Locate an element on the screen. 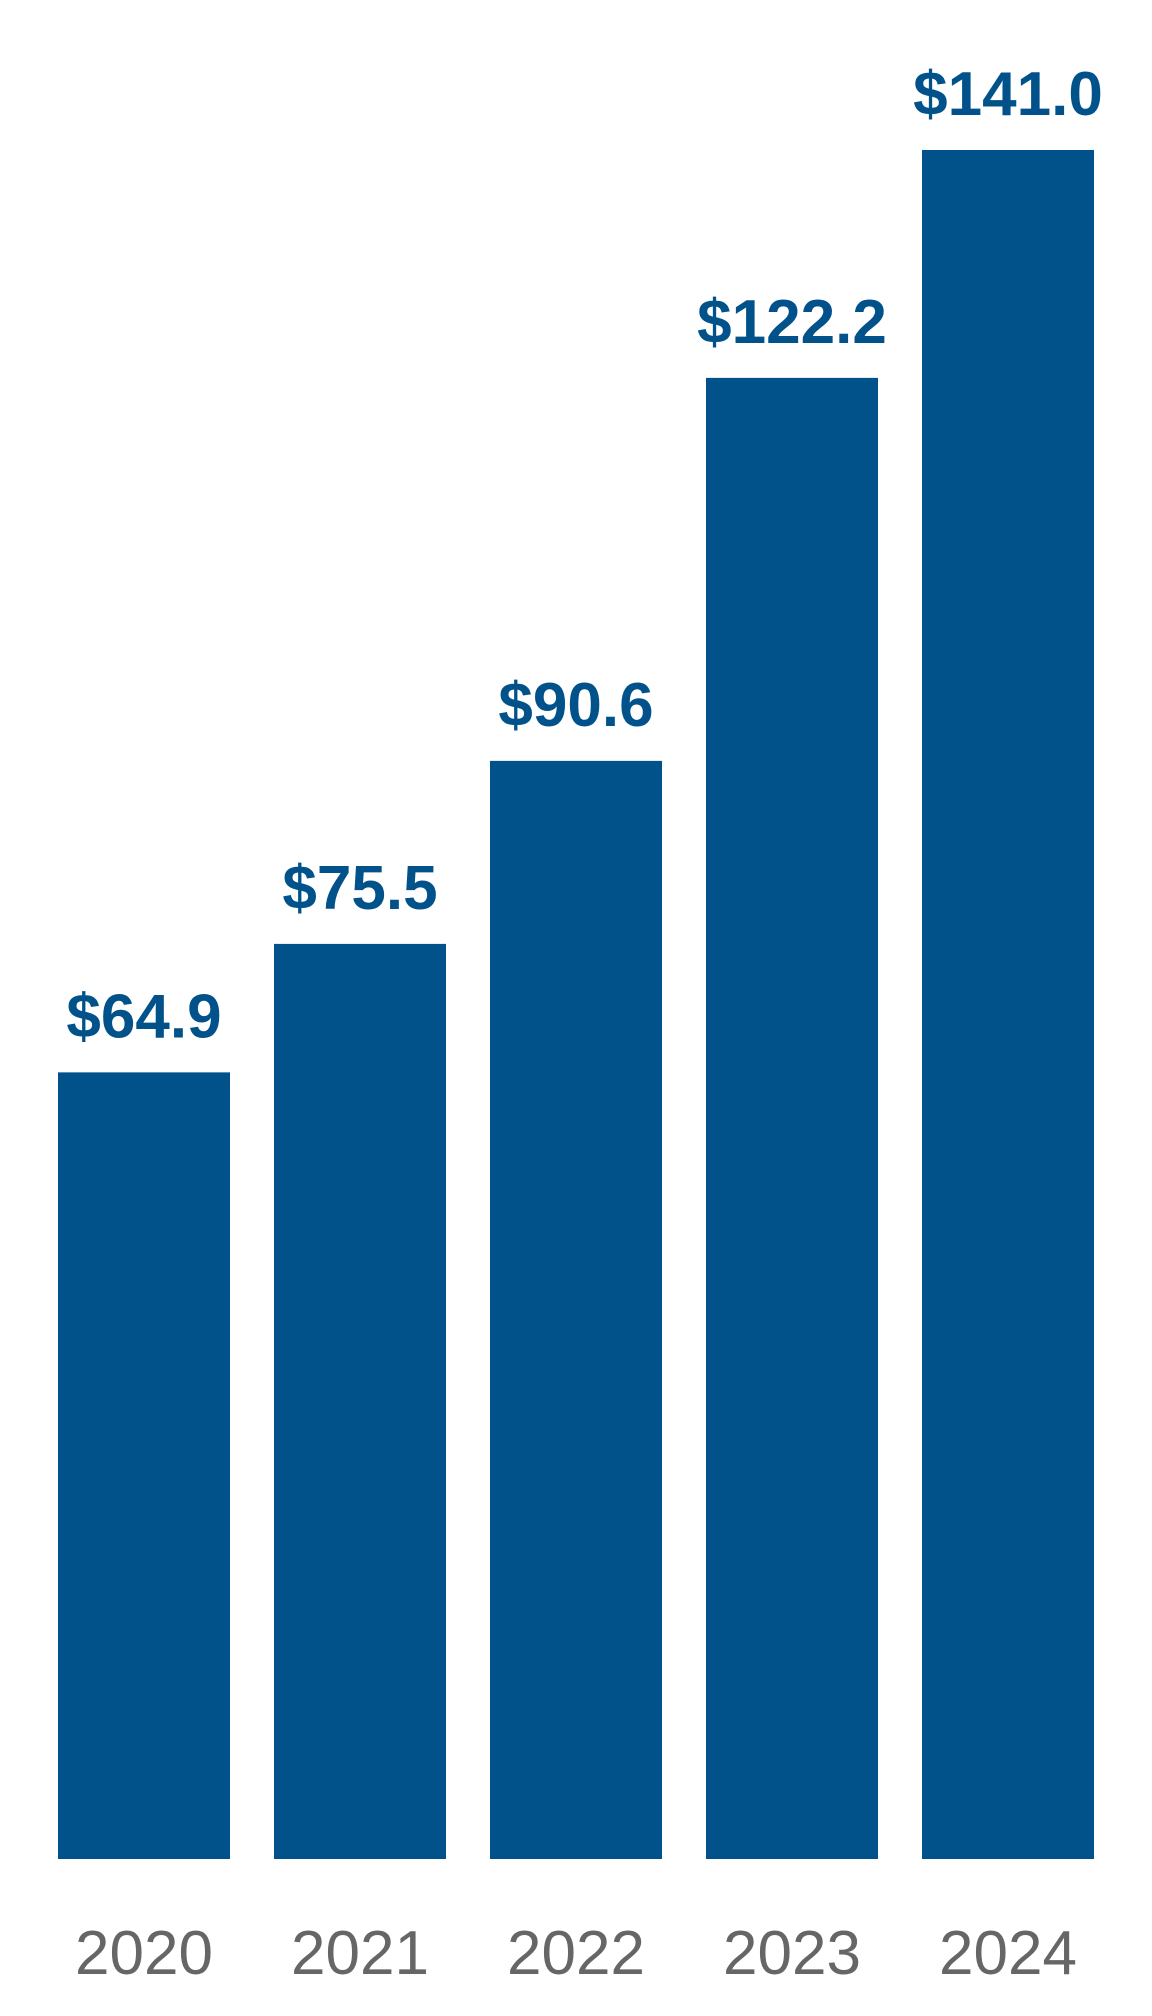  data-label: $75.5 is located at coordinates (359, 888).